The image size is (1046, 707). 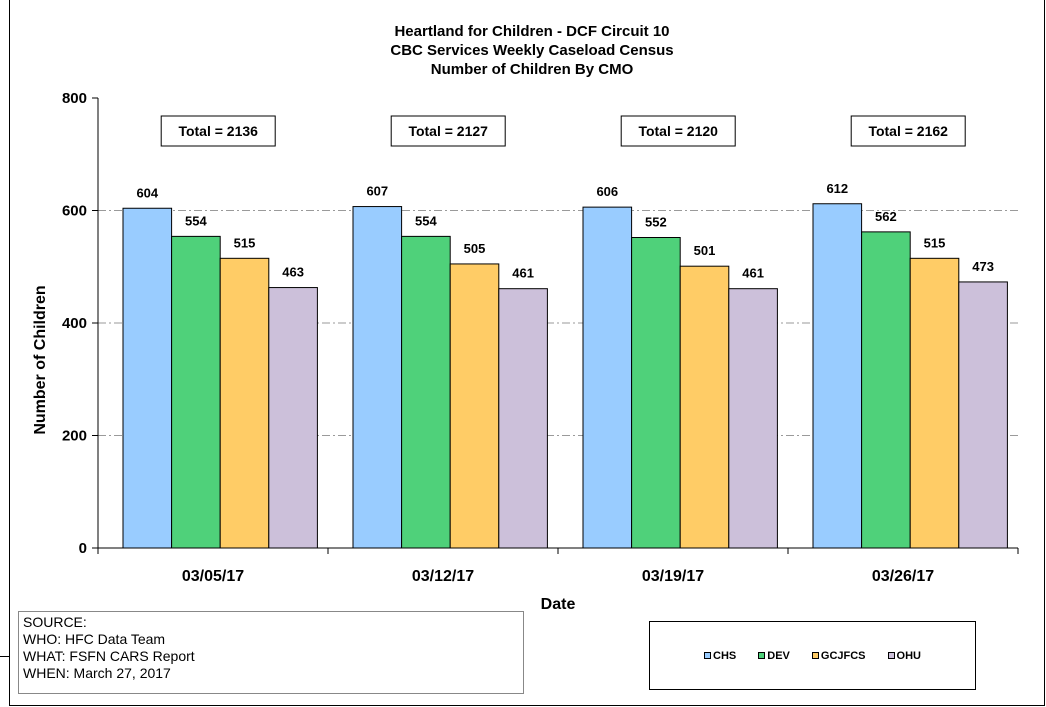 I want to click on source-line-what: WHAT: FSFN CARS Report, so click(x=109, y=656).